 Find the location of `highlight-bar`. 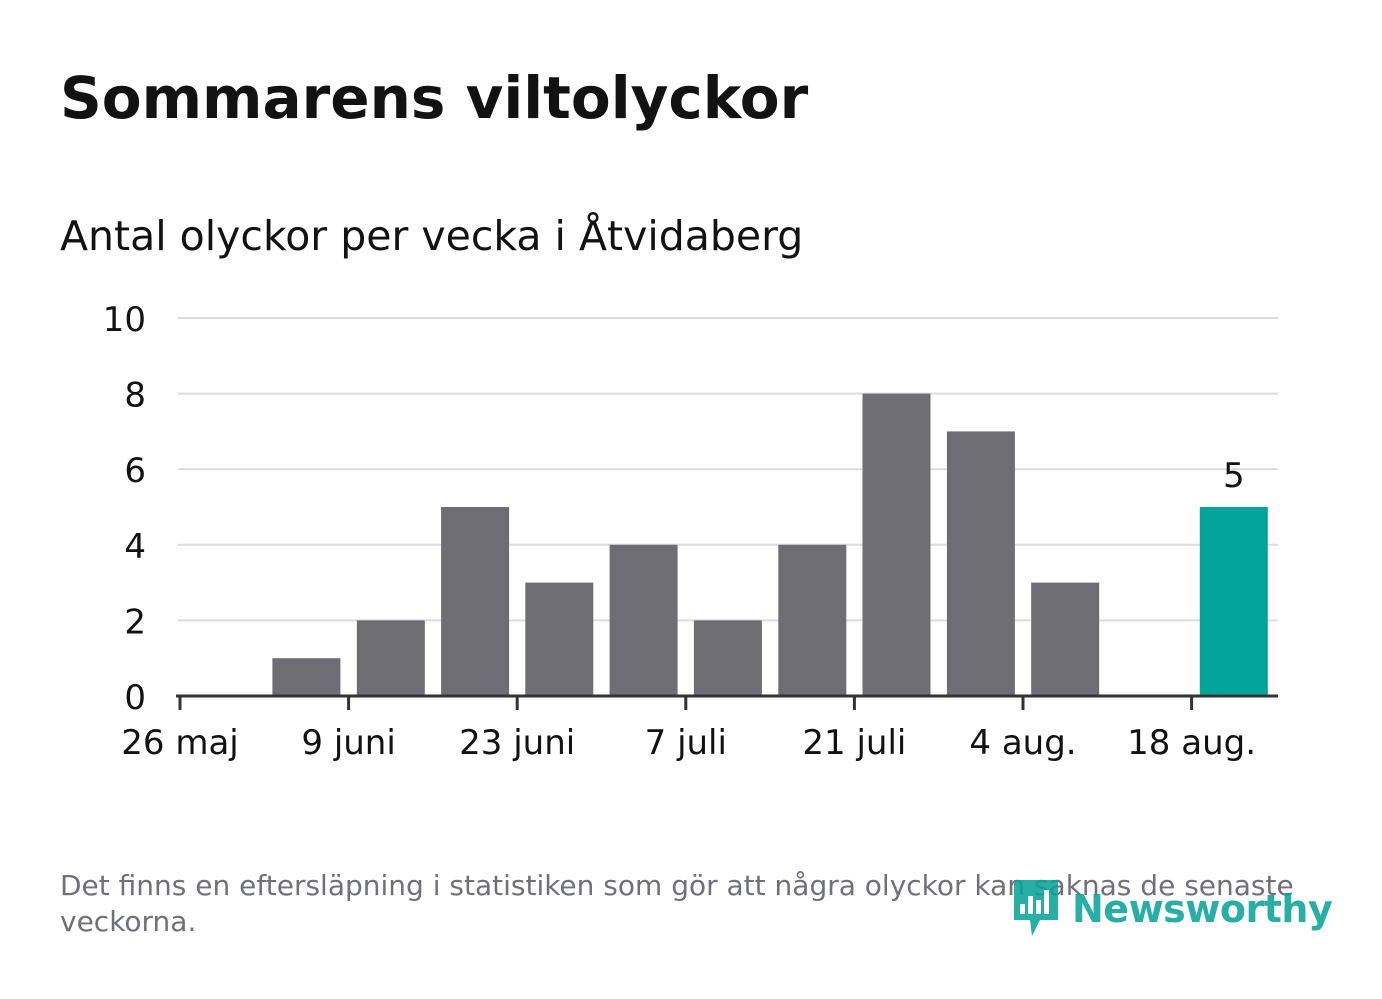

highlight-bar is located at coordinates (1233, 601).